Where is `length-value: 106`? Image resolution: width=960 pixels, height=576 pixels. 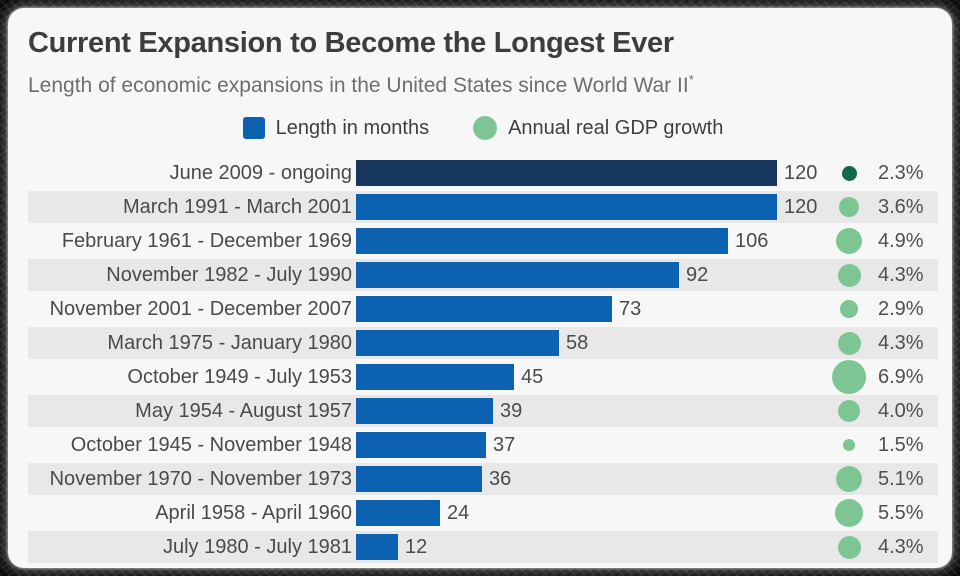
length-value: 106 is located at coordinates (752, 240).